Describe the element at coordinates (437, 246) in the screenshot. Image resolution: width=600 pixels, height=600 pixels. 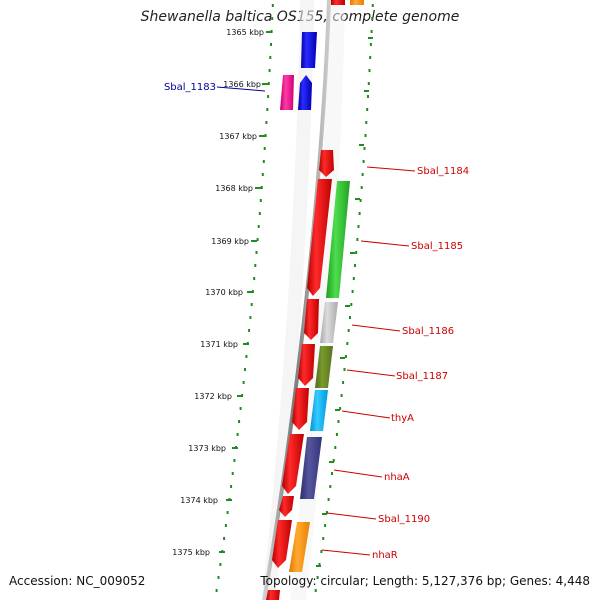
I see `gene-label-sbal-1185: Sbal_1185` at that location.